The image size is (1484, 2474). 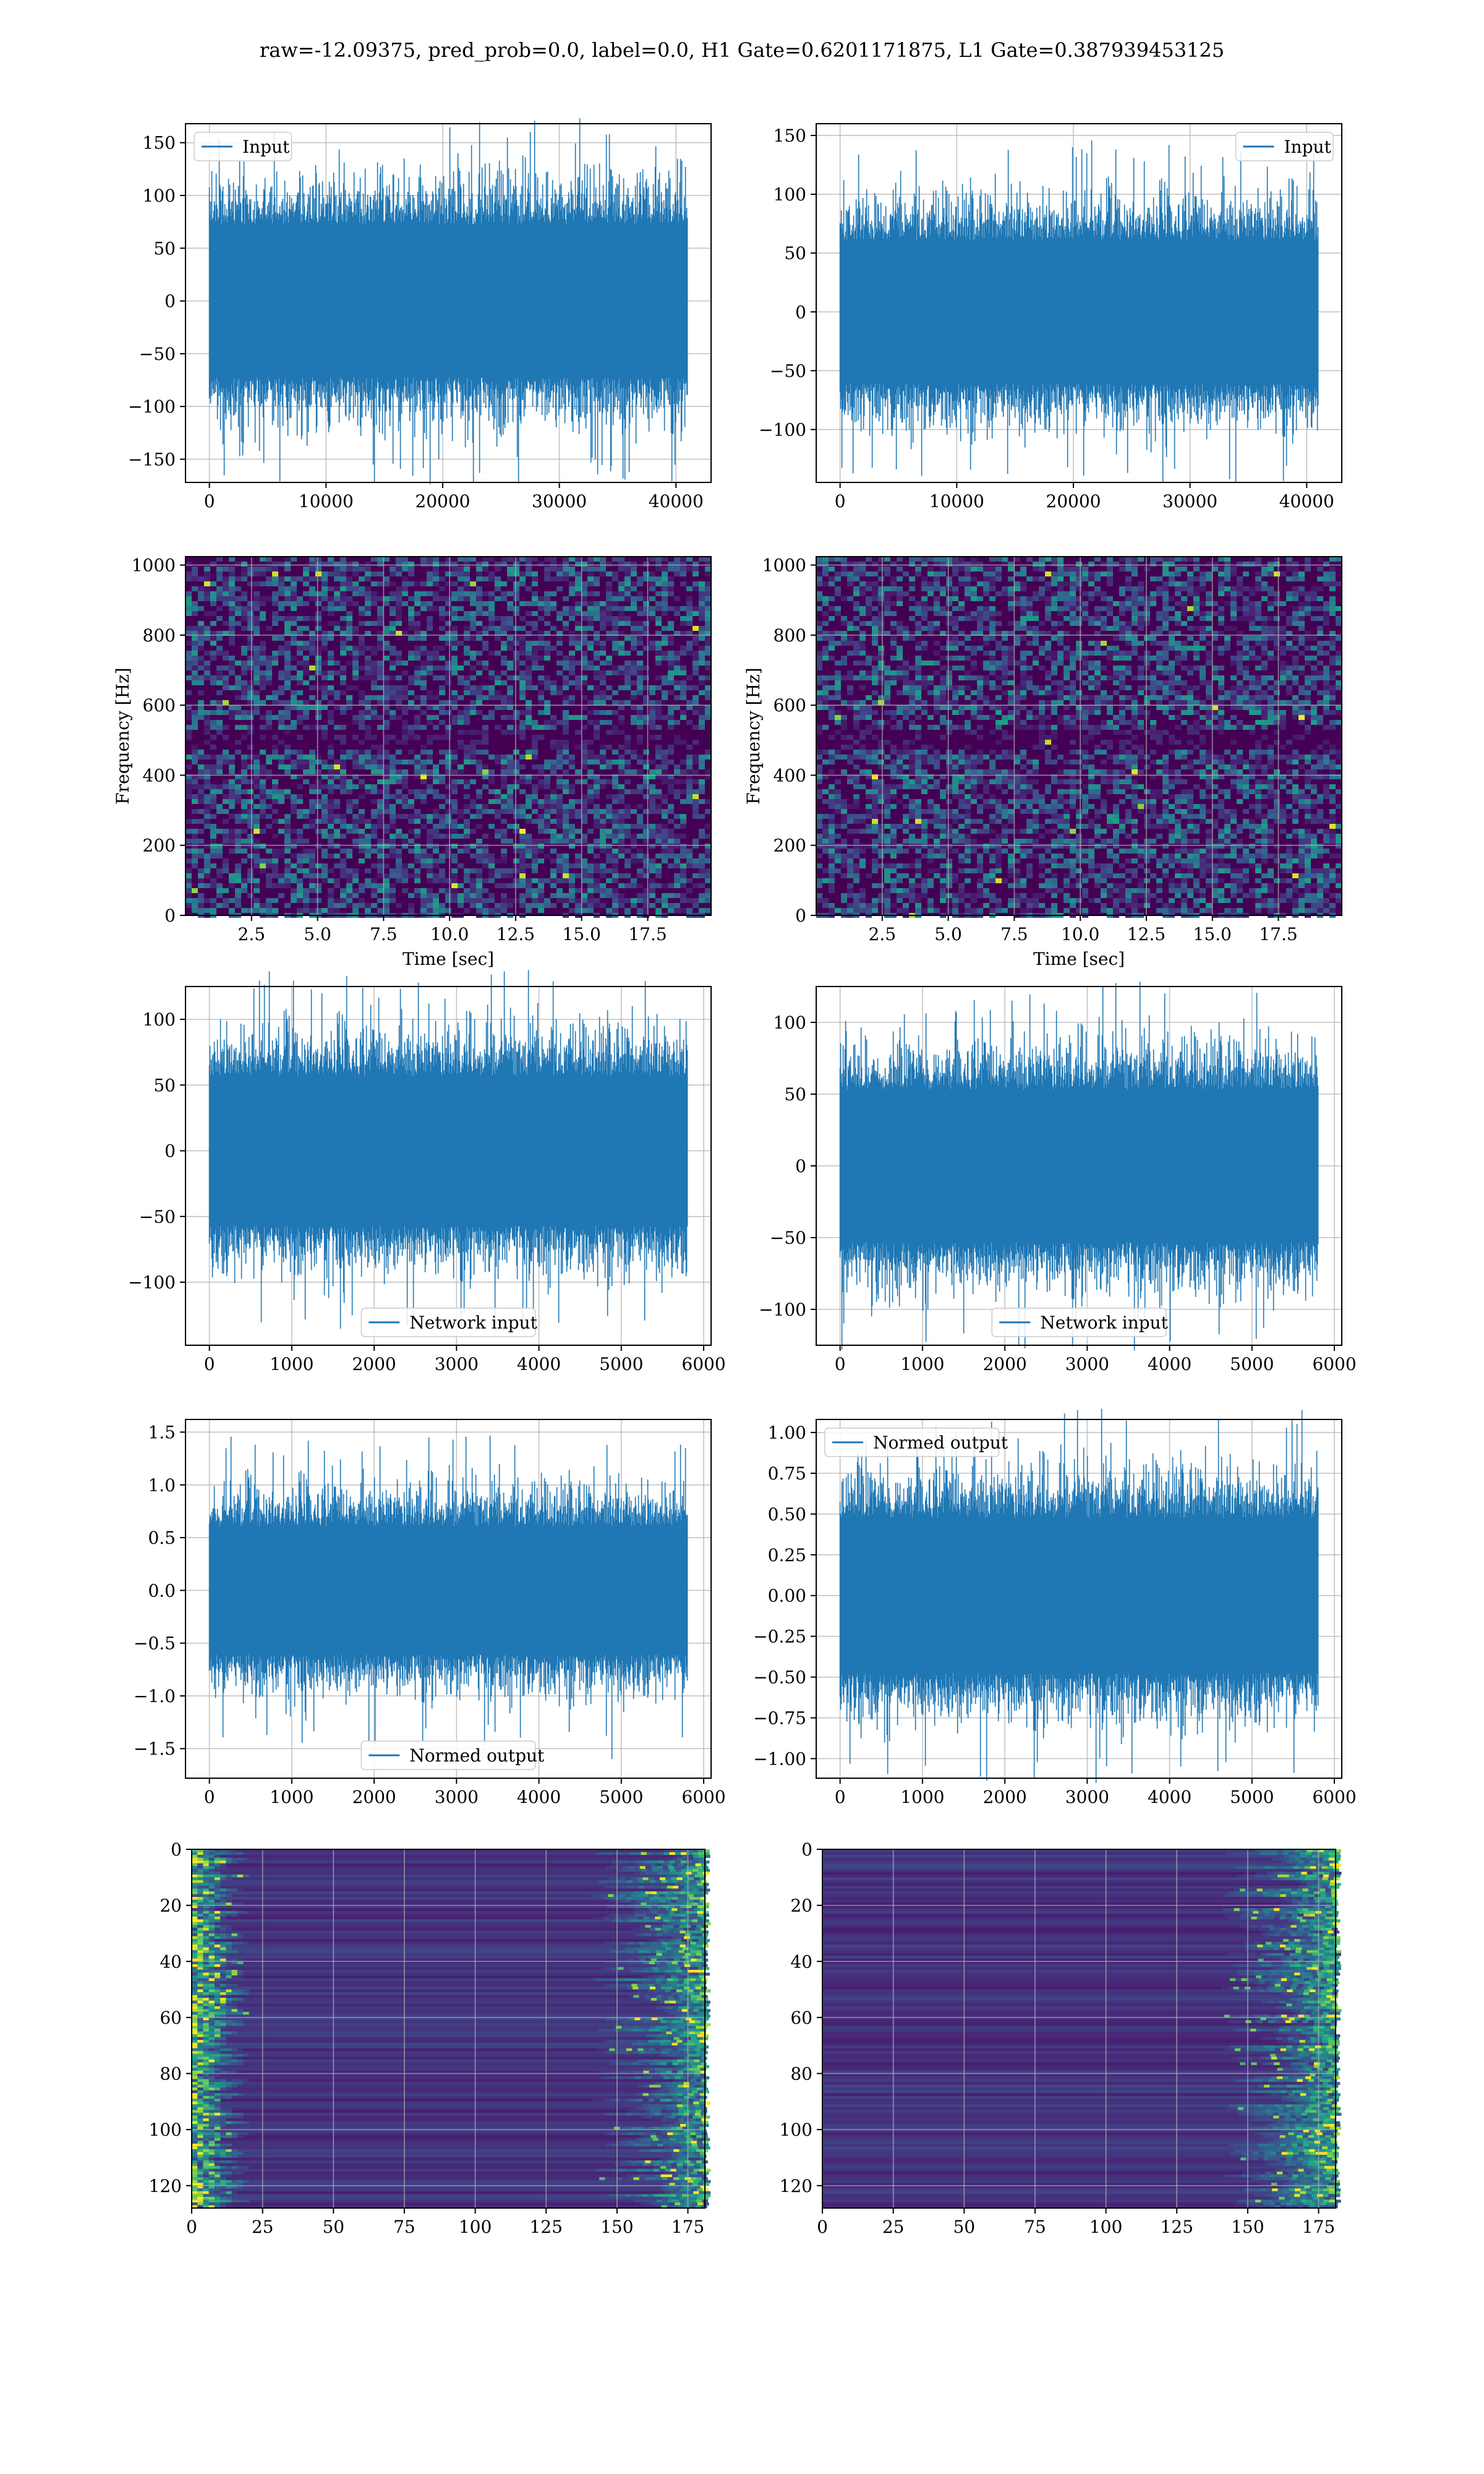 I want to click on x-tick-label: 15.0, so click(x=582, y=934).